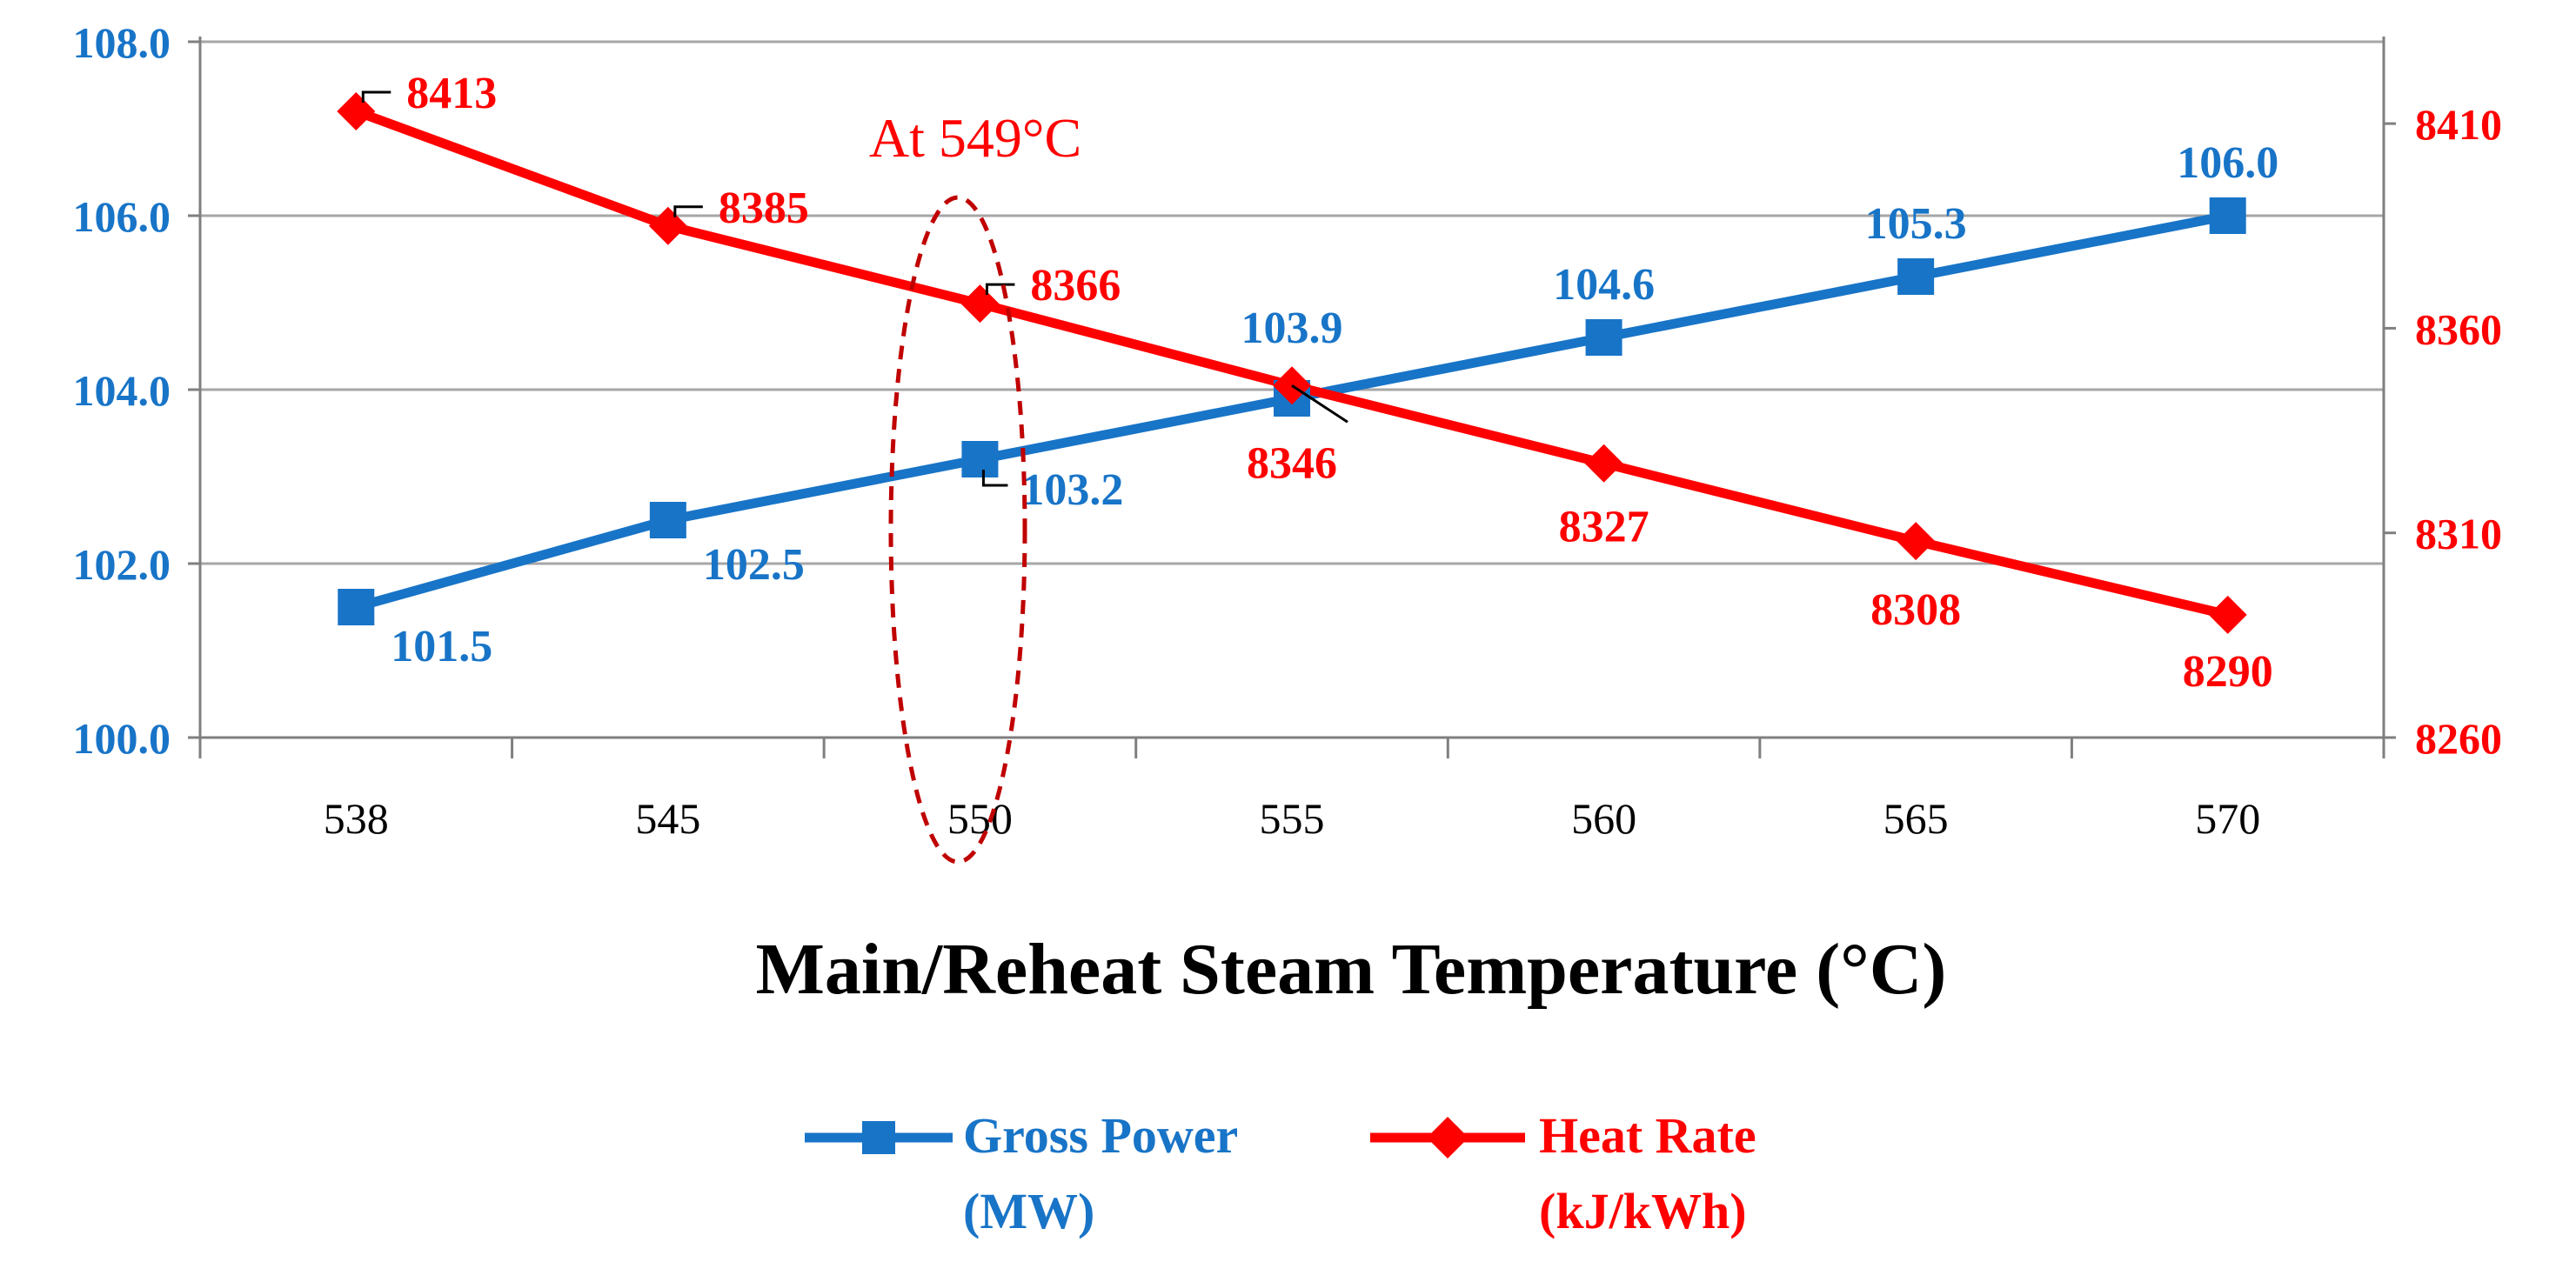 Image resolution: width=2576 pixels, height=1262 pixels. What do you see at coordinates (1647, 1135) in the screenshot?
I see `legend-label-heat-line1: Heat Rate` at bounding box center [1647, 1135].